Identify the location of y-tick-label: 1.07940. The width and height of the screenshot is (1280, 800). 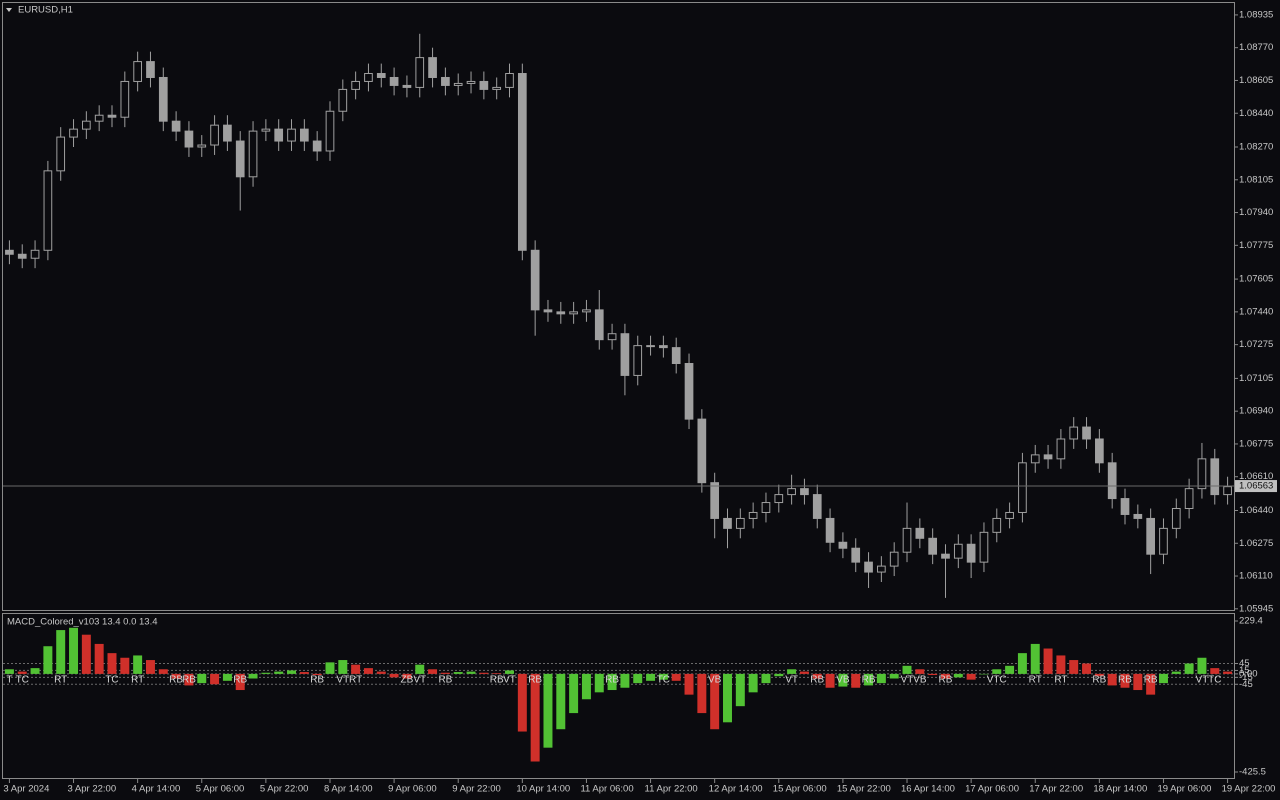
(1256, 212).